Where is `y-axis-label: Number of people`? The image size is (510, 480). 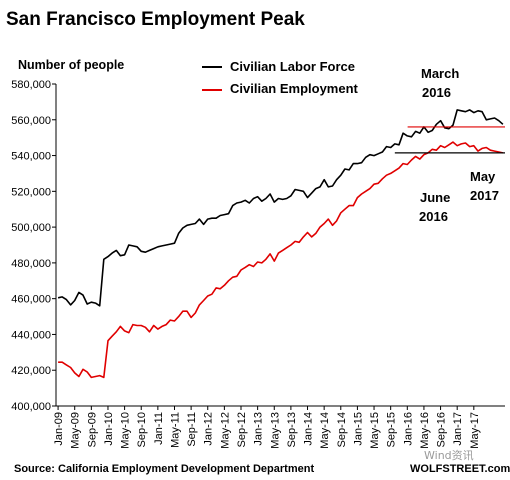
y-axis-label: Number of people is located at coordinates (71, 65).